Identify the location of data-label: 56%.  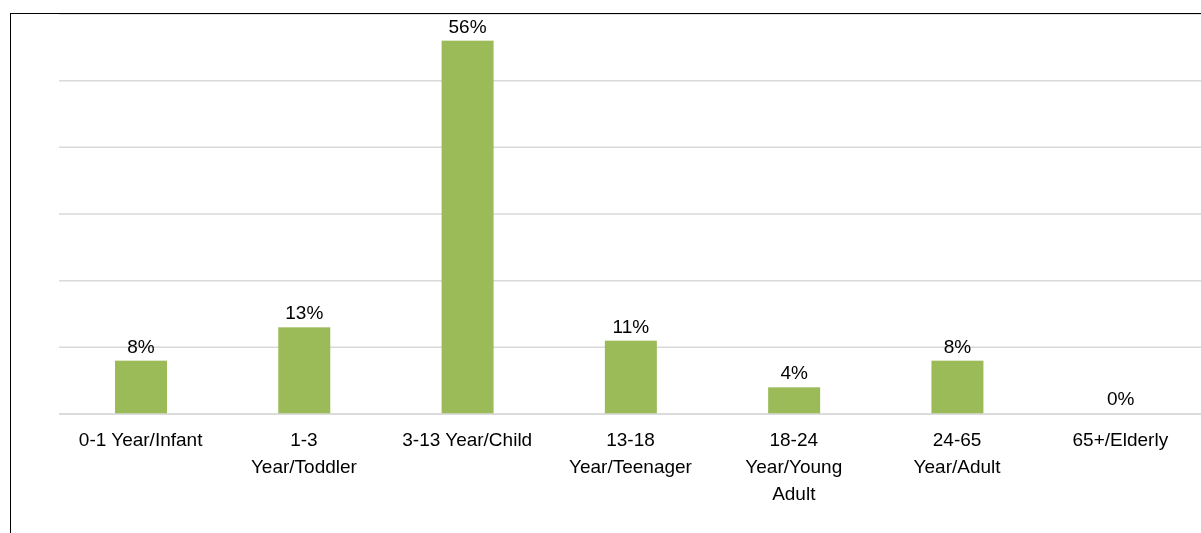
(467, 26).